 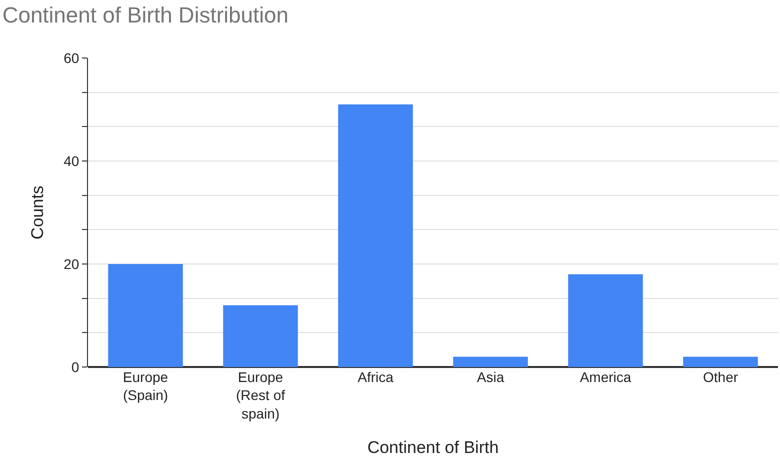 What do you see at coordinates (490, 377) in the screenshot?
I see `x-tick-label: Asia` at bounding box center [490, 377].